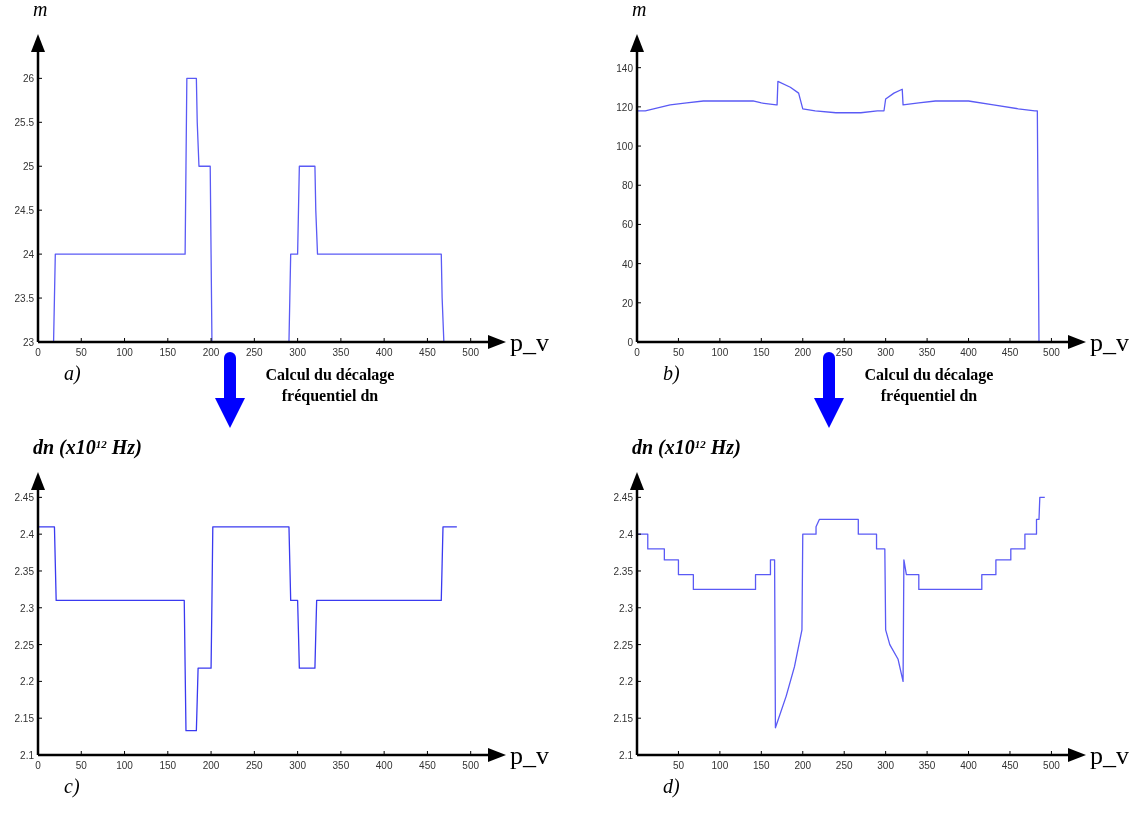 This screenshot has width=1148, height=814. Describe the element at coordinates (627, 264) in the screenshot. I see `y-tick-label: 40` at that location.